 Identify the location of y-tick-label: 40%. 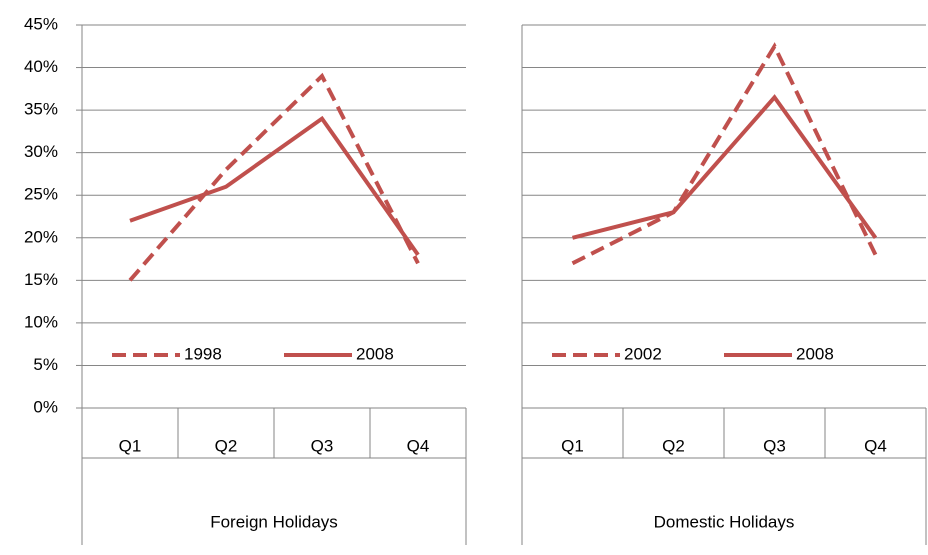
(41, 66).